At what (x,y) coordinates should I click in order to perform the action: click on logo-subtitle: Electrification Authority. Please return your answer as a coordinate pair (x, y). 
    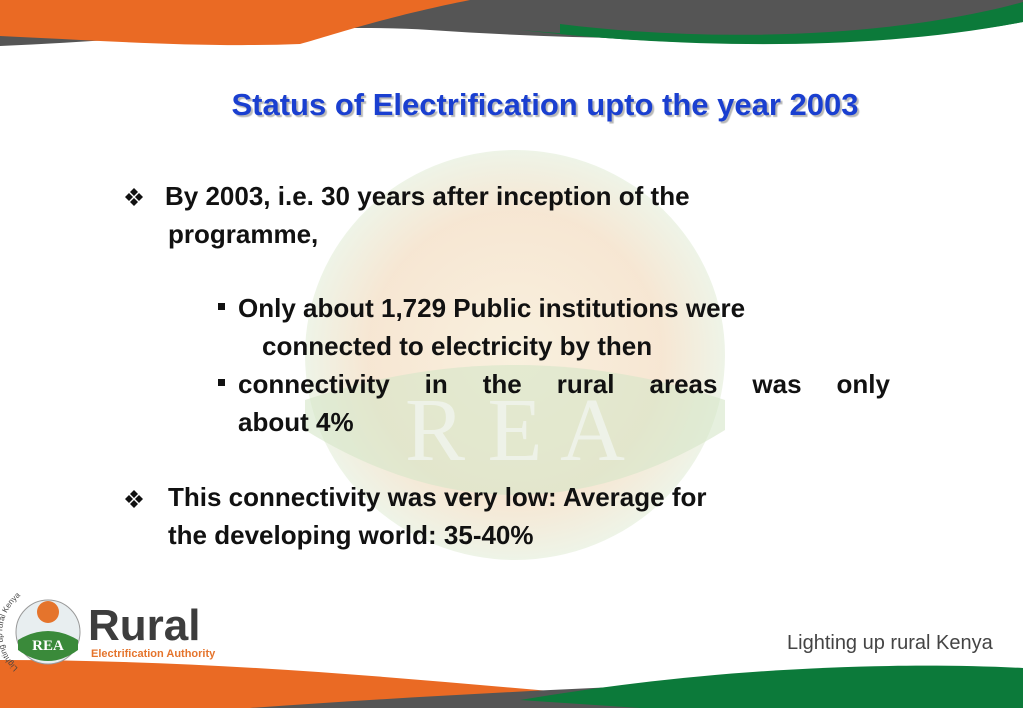
    Looking at the image, I should click on (153, 654).